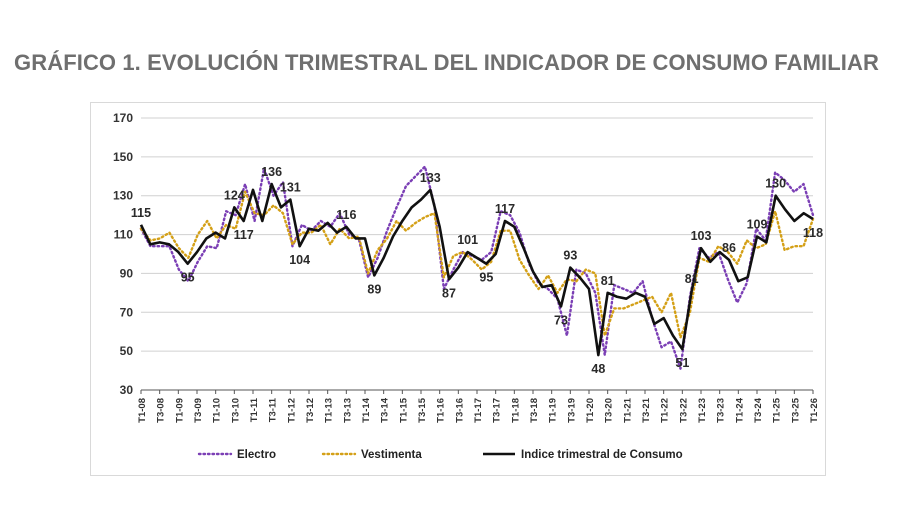 The width and height of the screenshot is (900, 505). What do you see at coordinates (598, 369) in the screenshot?
I see `data-label: 48` at bounding box center [598, 369].